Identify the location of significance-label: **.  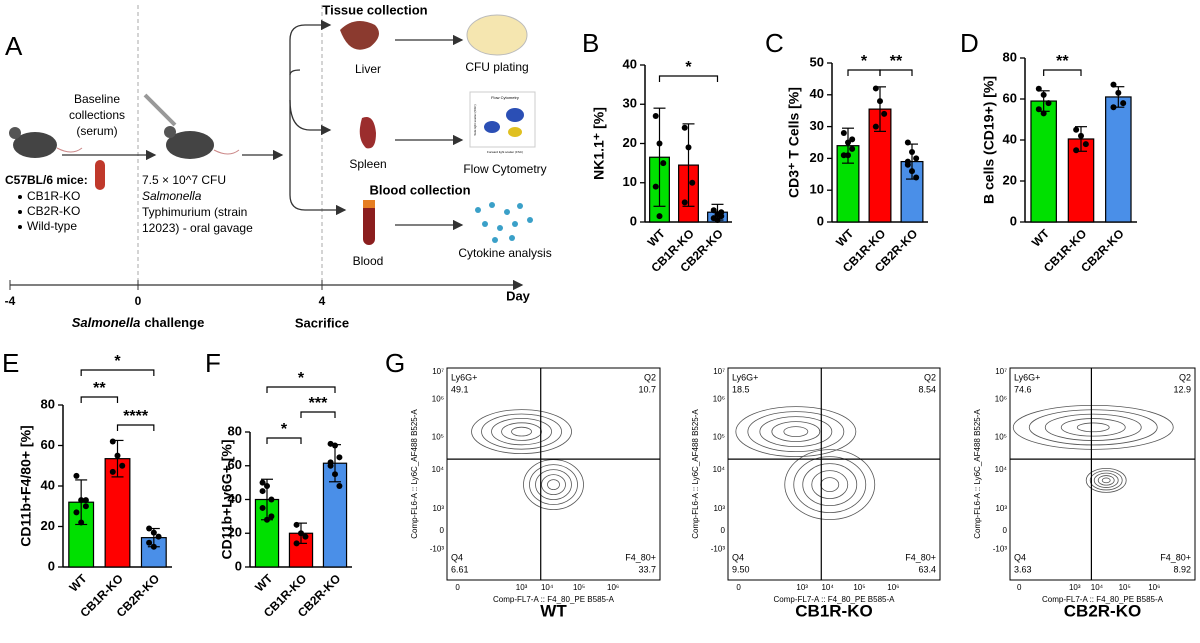
(1062, 61).